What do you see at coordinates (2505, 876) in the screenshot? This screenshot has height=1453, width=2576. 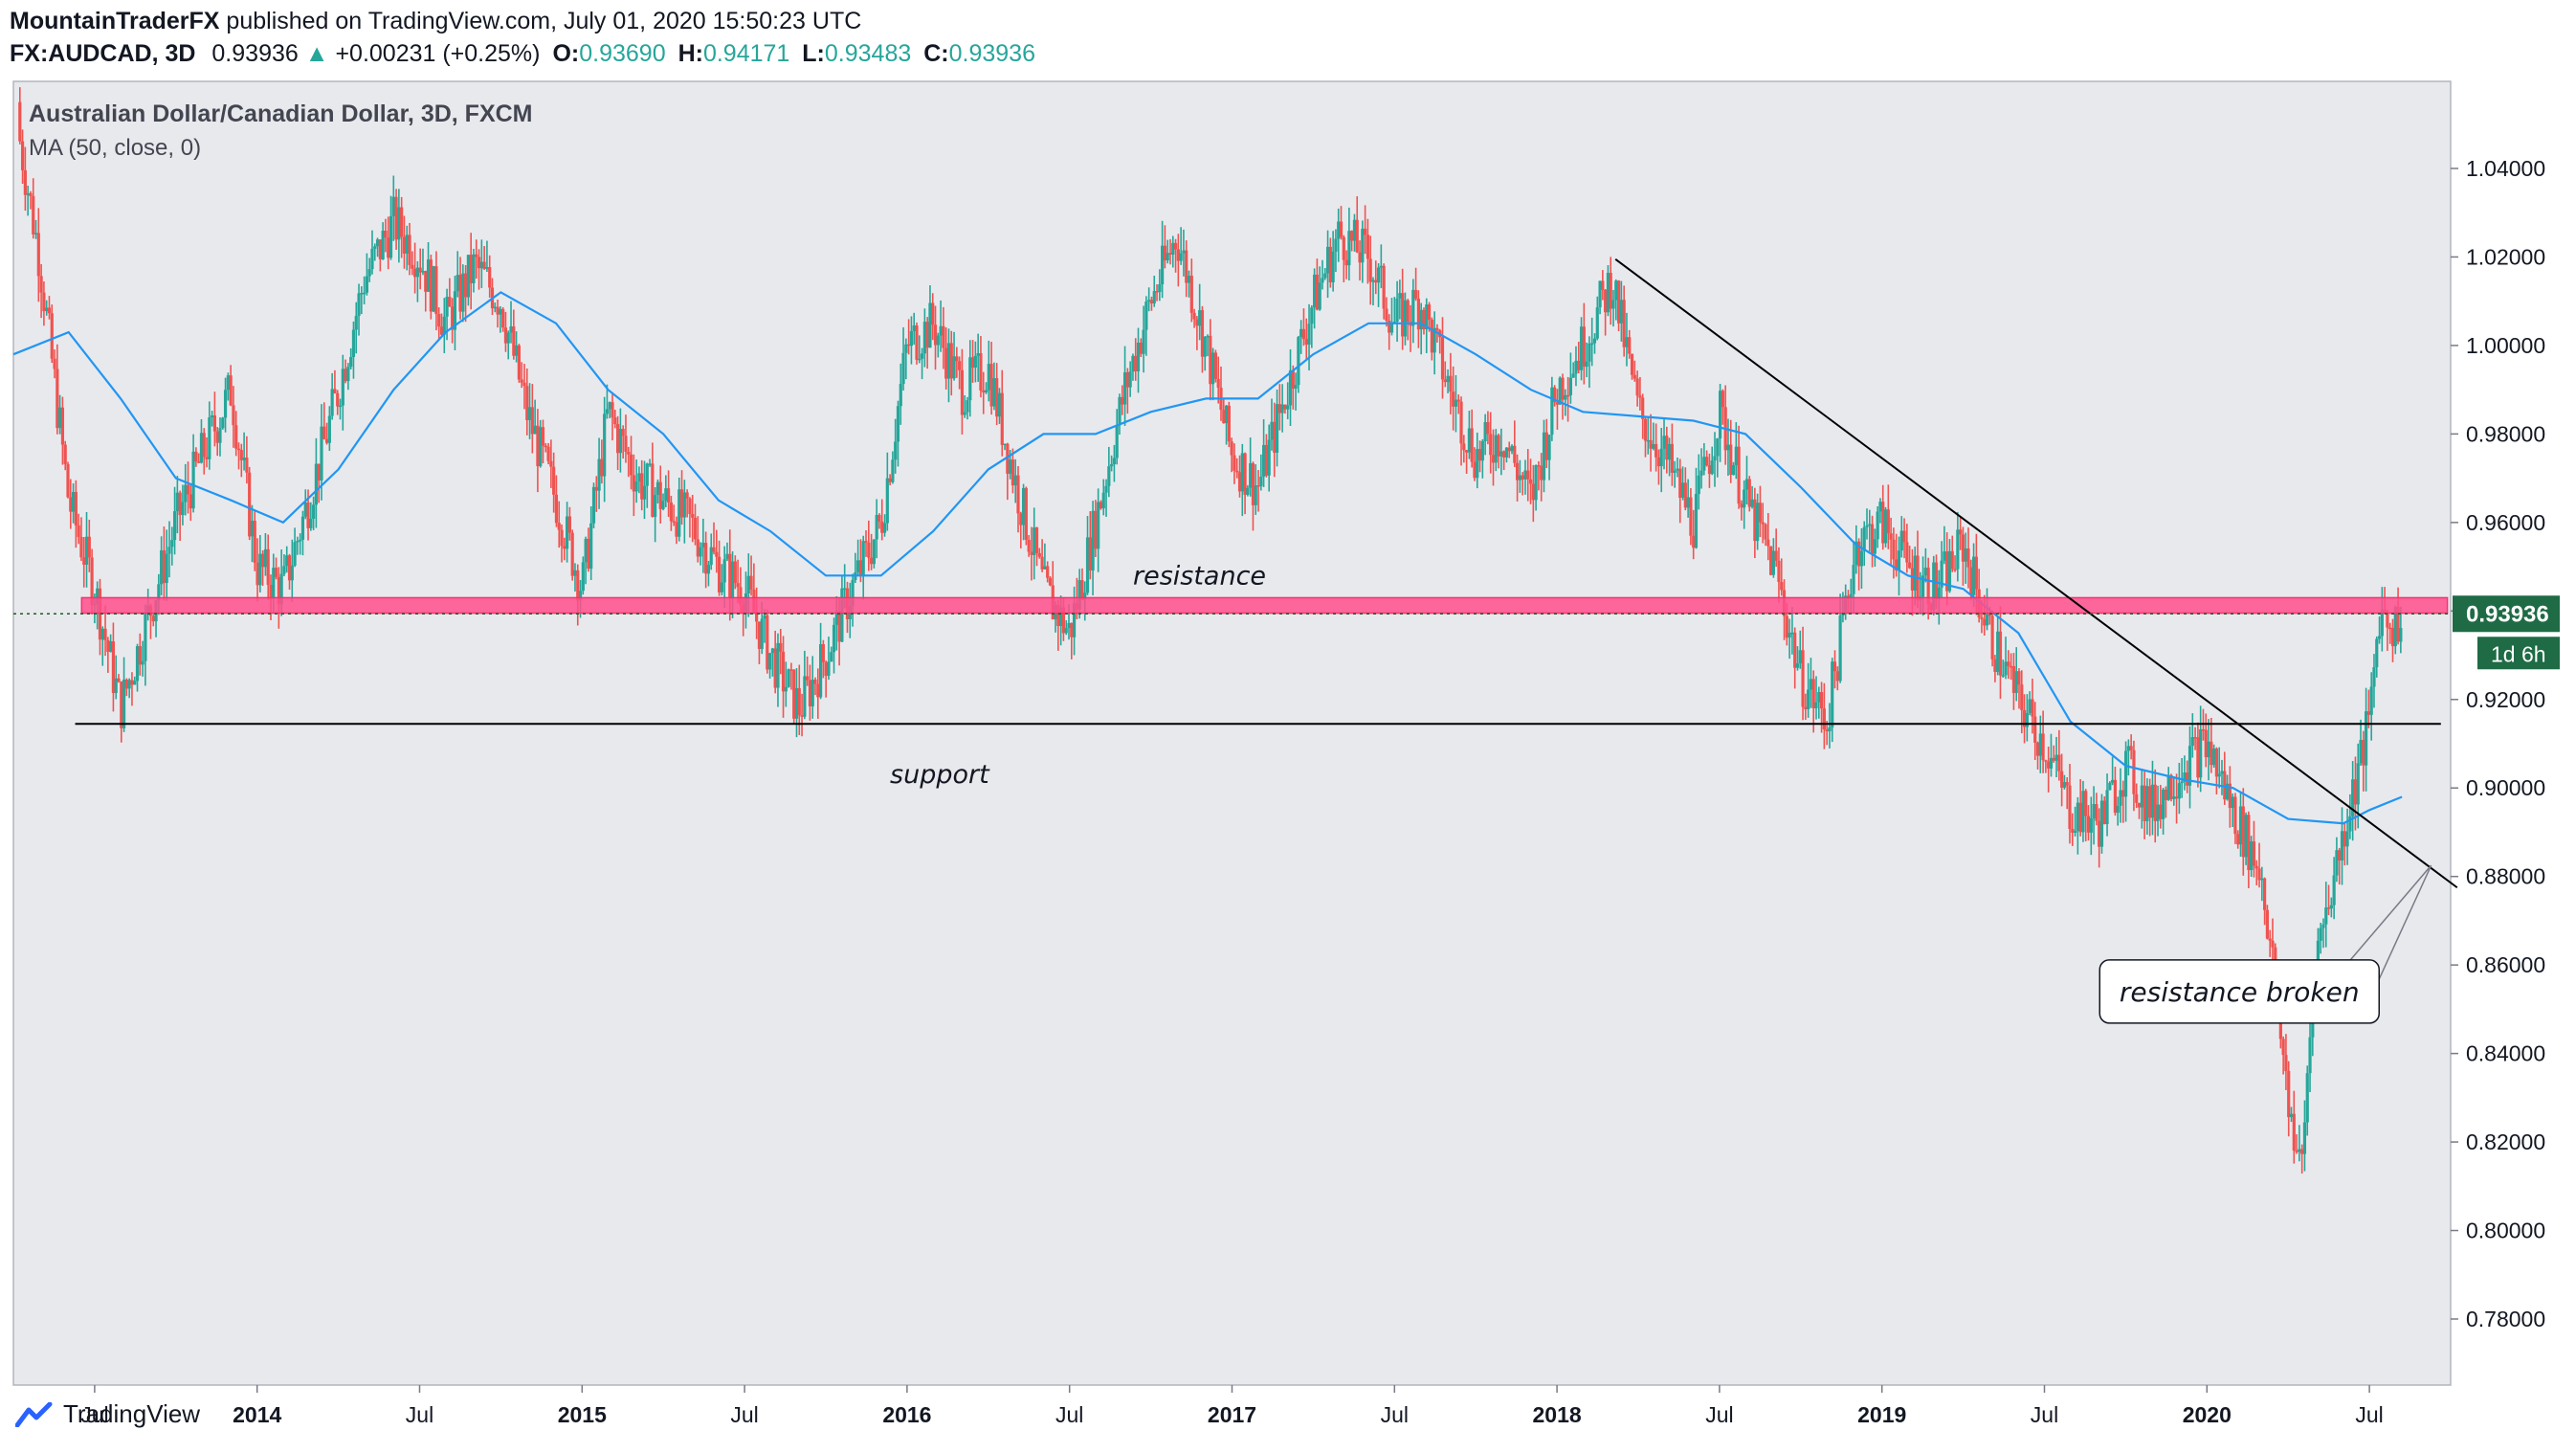 I see `y-tick-label: 0.88000` at bounding box center [2505, 876].